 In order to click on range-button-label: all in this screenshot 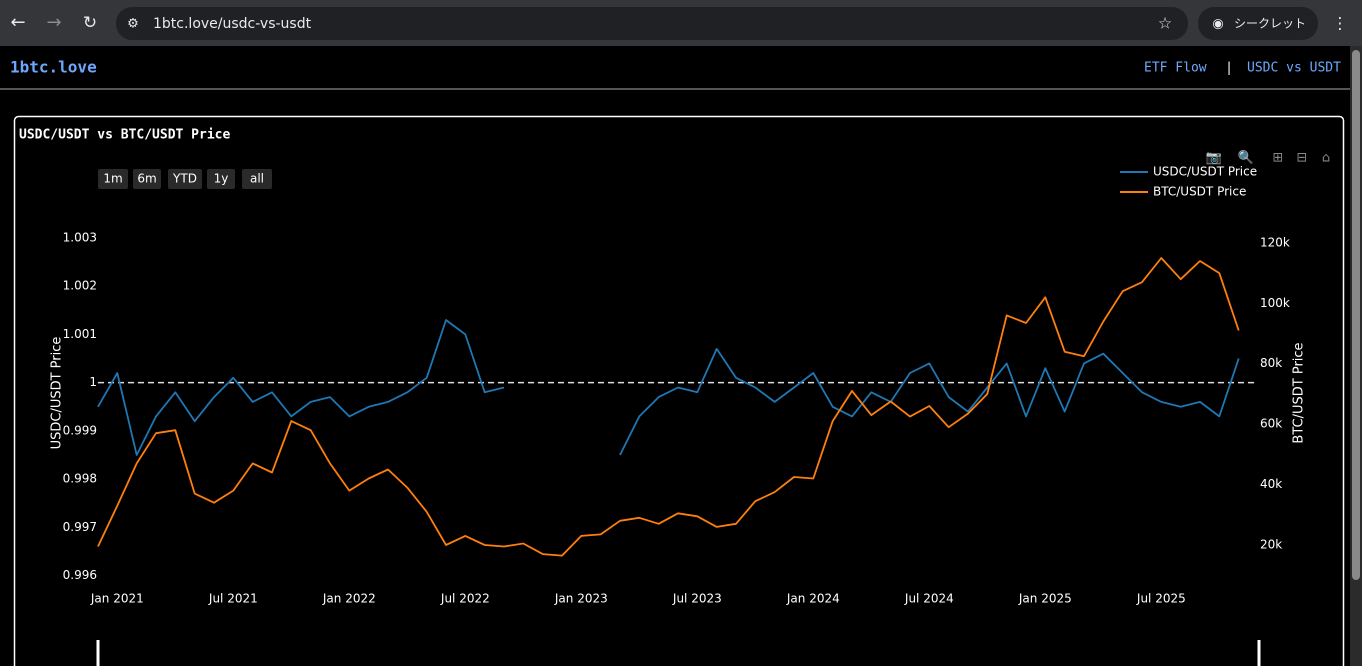, I will do `click(257, 179)`.